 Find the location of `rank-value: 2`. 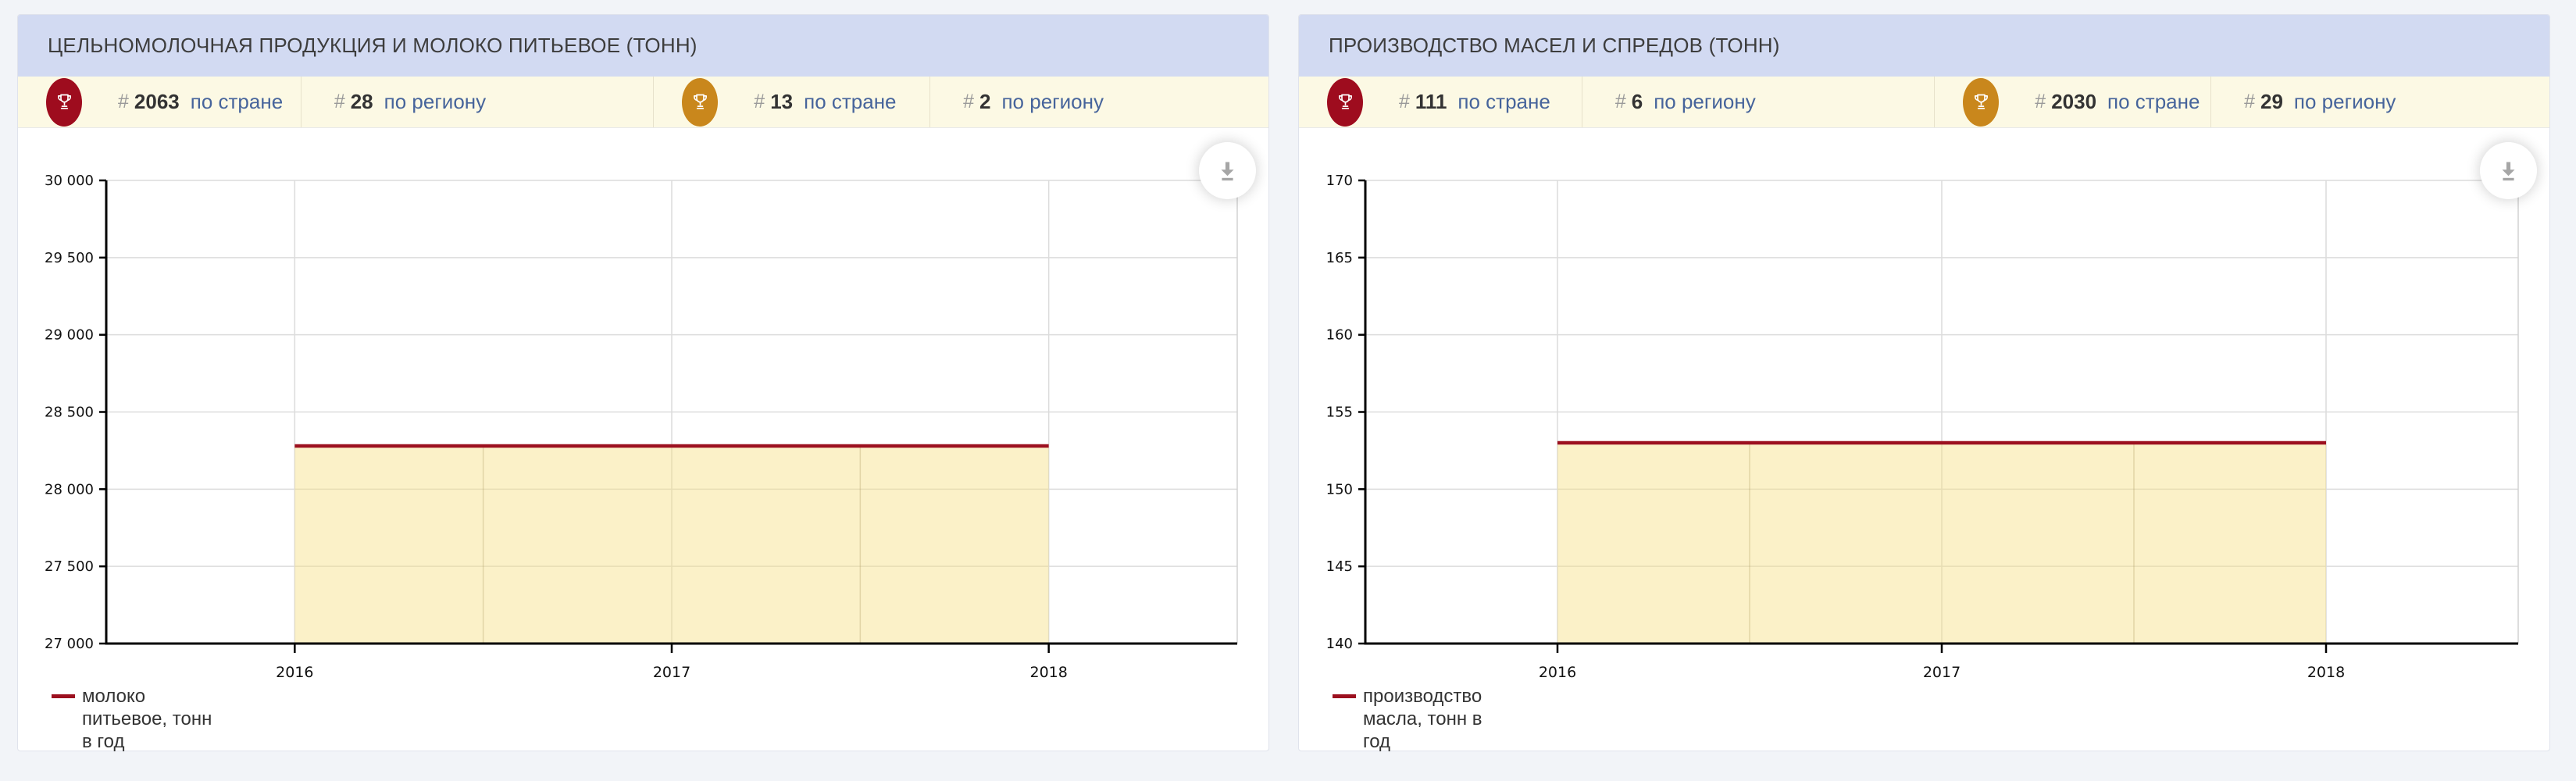

rank-value: 2 is located at coordinates (985, 102).